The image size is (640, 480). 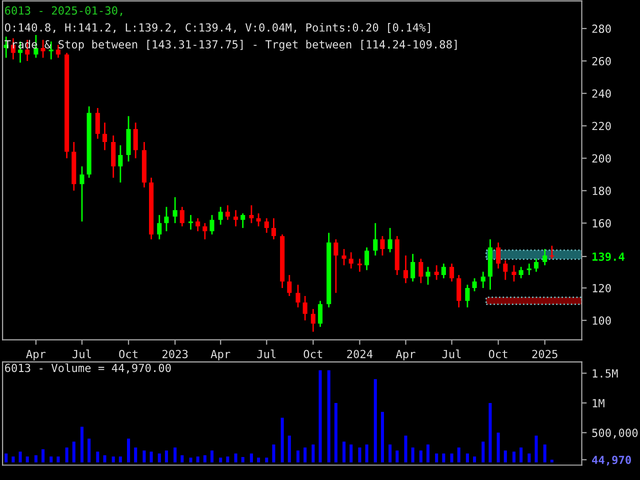 I want to click on y-tick-label: 1.5M, so click(x=605, y=373).